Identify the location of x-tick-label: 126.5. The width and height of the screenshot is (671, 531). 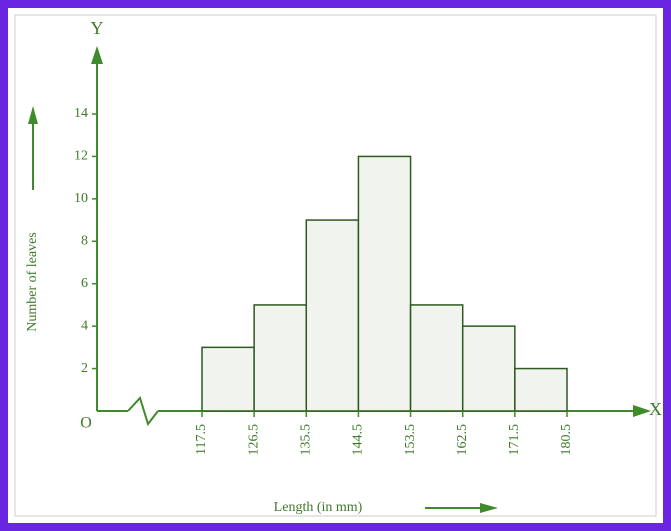
(253, 440).